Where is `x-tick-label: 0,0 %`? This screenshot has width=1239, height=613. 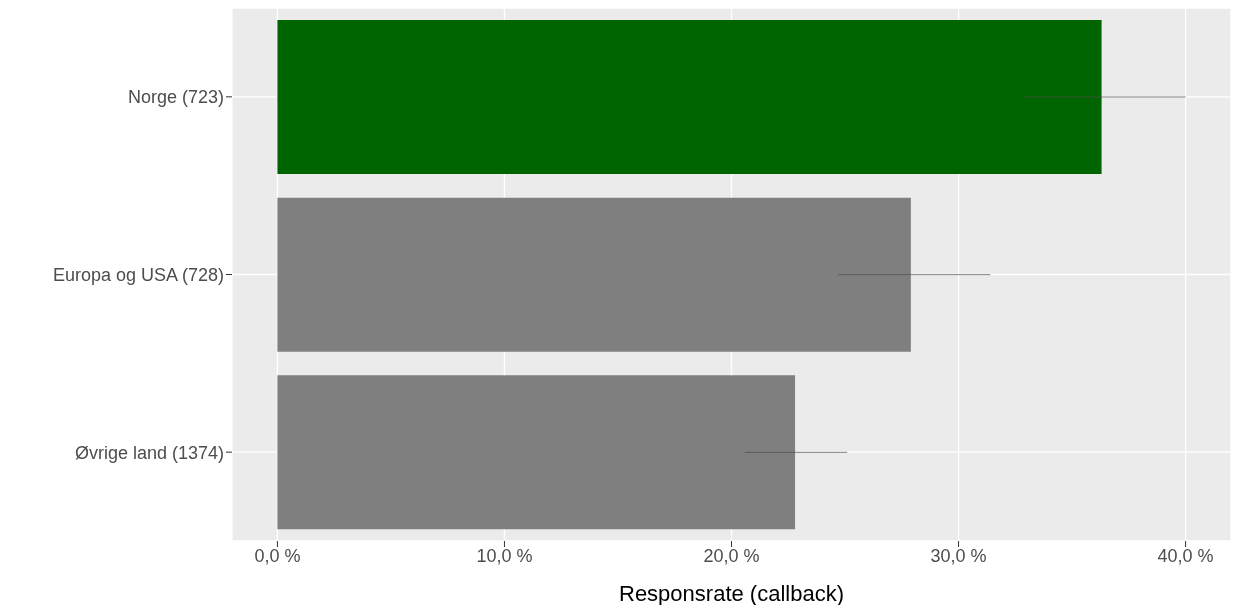
x-tick-label: 0,0 % is located at coordinates (277, 555).